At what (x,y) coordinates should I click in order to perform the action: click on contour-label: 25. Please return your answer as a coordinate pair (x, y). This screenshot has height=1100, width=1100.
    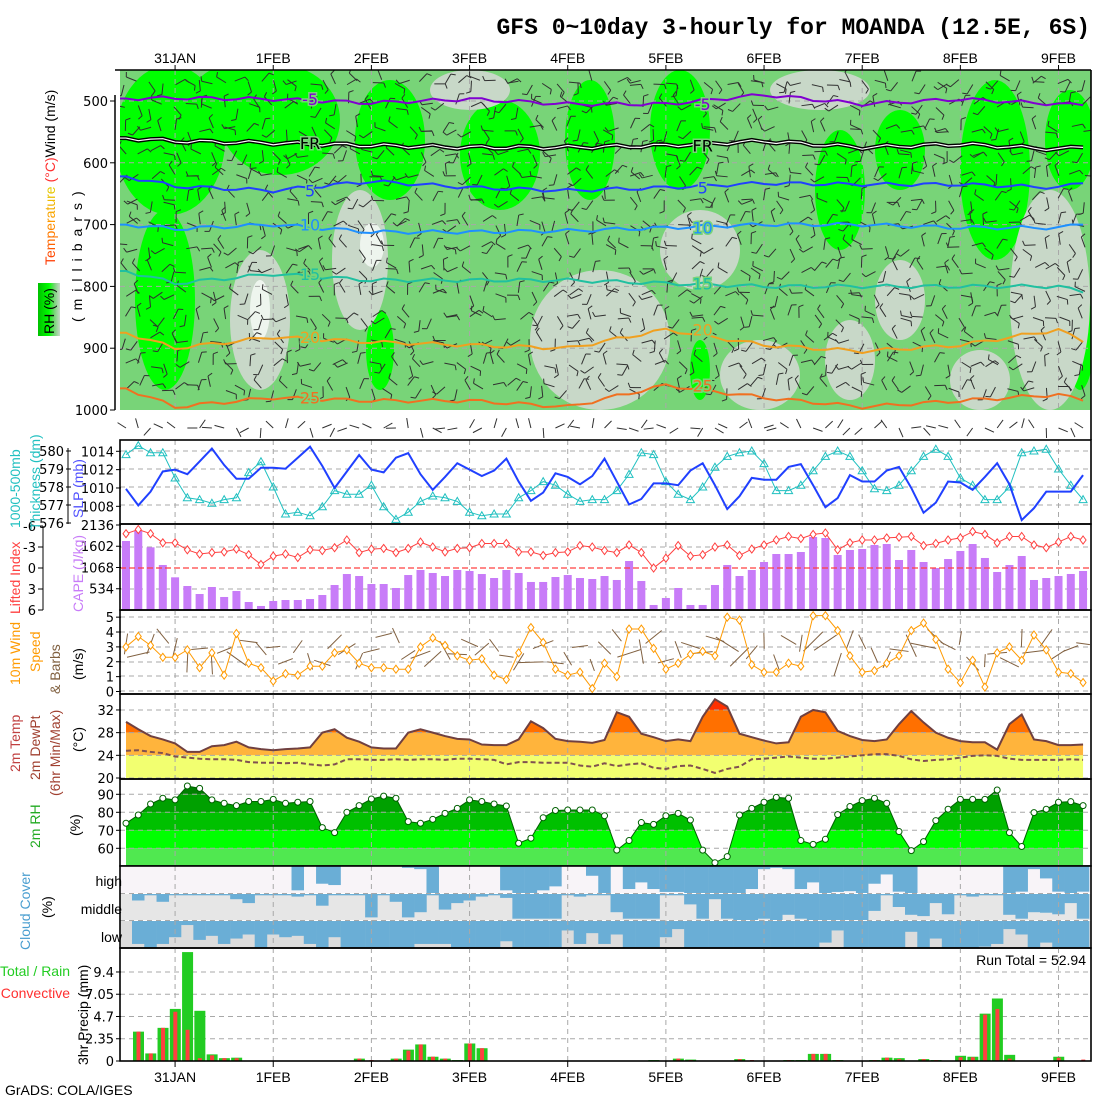
    Looking at the image, I should click on (310, 398).